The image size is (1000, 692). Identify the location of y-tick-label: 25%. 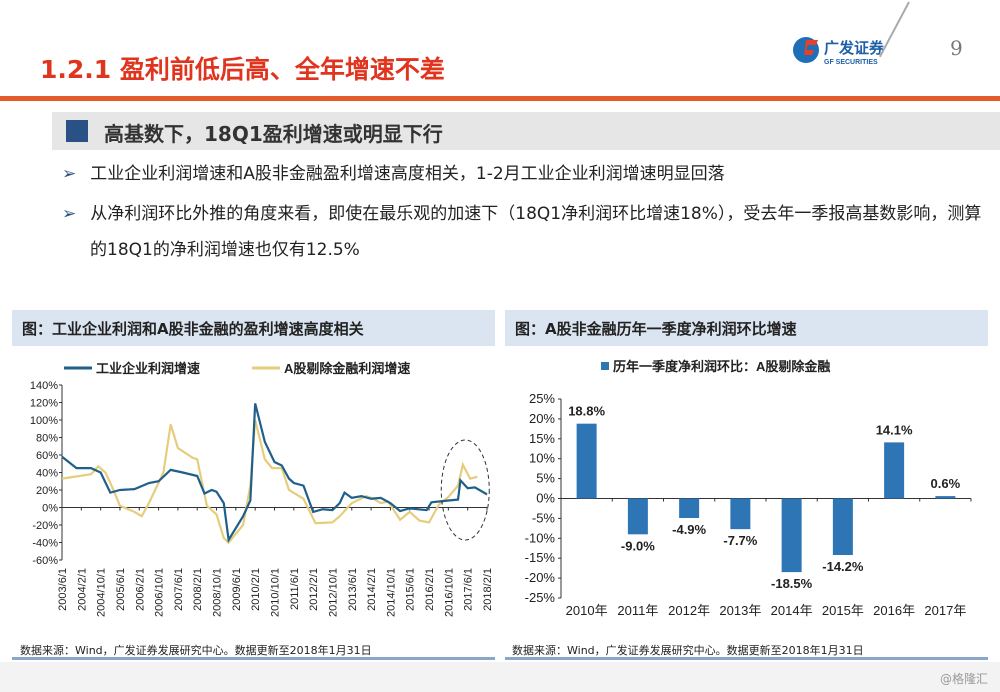
(542, 398).